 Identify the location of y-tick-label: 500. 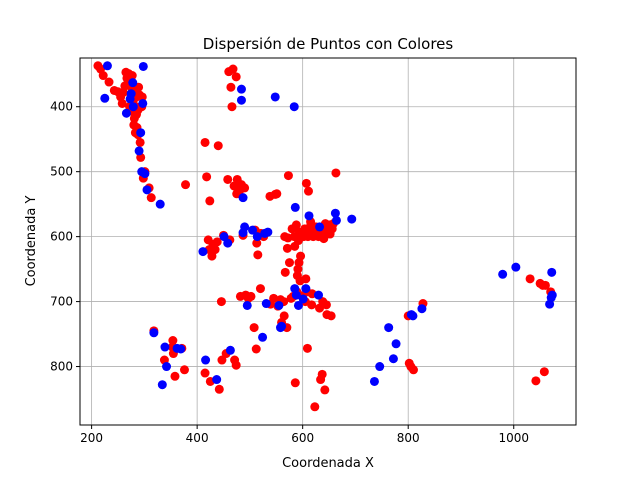
(61, 172).